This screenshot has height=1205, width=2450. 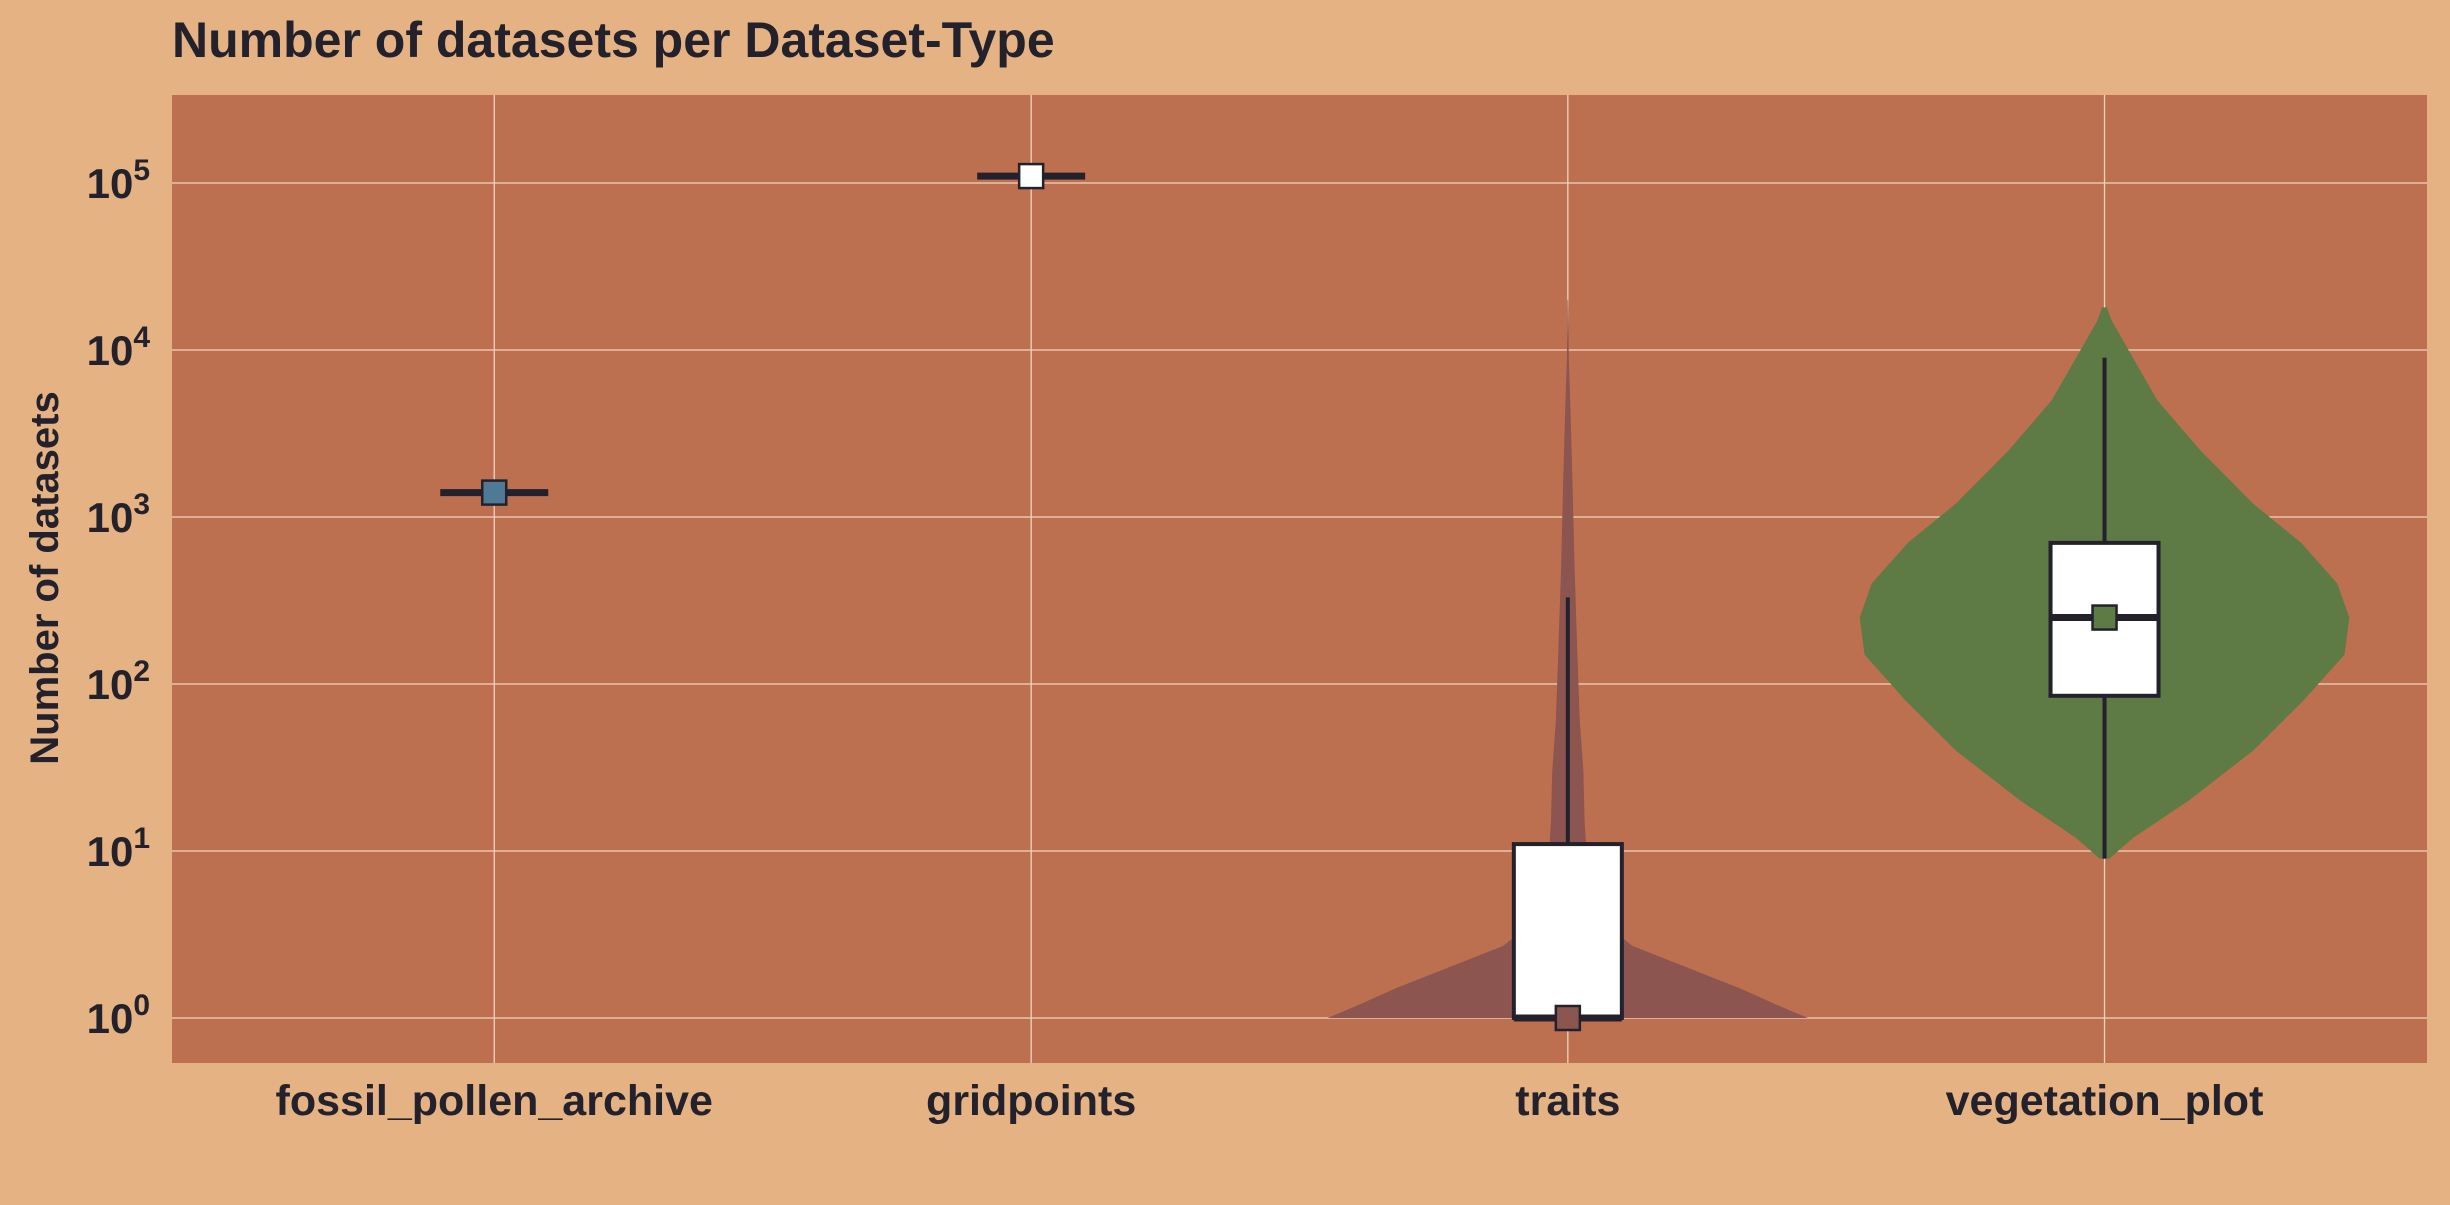 I want to click on boxplot-fossil_pollen_archive, so click(x=494, y=492).